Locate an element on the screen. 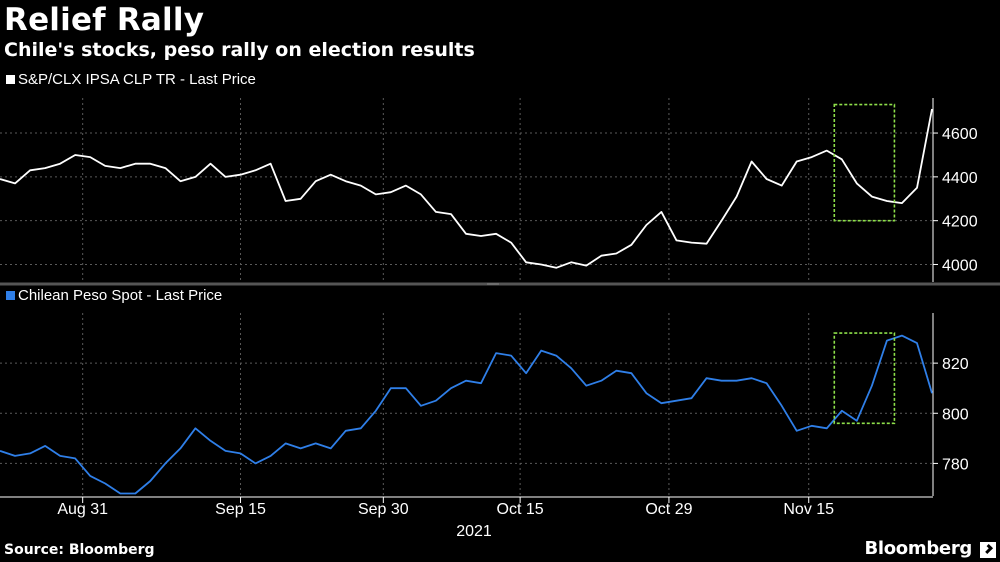 The image size is (1000, 562). x-tick-label: Aug 31 is located at coordinates (82, 509).